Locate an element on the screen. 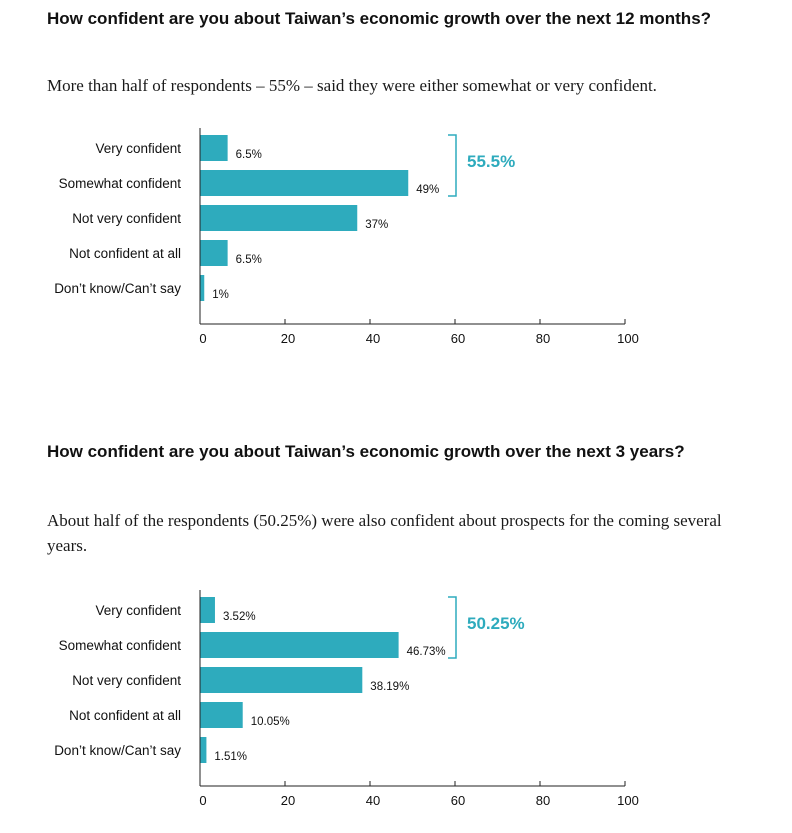  bracket-total-label: 55.5% is located at coordinates (491, 161).